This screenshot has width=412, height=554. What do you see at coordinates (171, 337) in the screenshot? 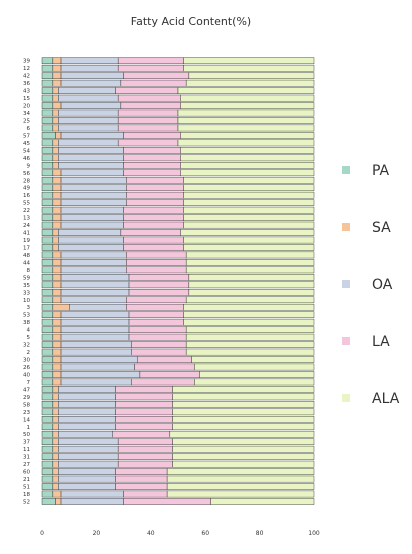
I see `bar-row-5: 5` at bounding box center [171, 337].